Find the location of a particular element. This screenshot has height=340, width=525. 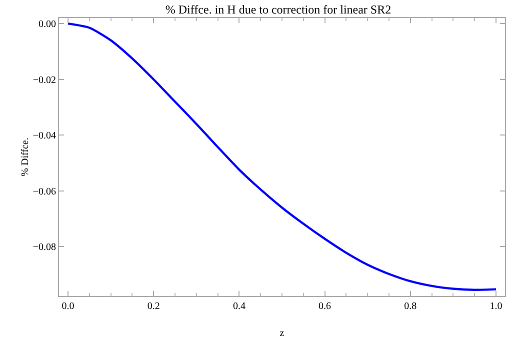

chart-title: % Diffce. in H due to correction for linear SR2 is located at coordinates (278, 9).